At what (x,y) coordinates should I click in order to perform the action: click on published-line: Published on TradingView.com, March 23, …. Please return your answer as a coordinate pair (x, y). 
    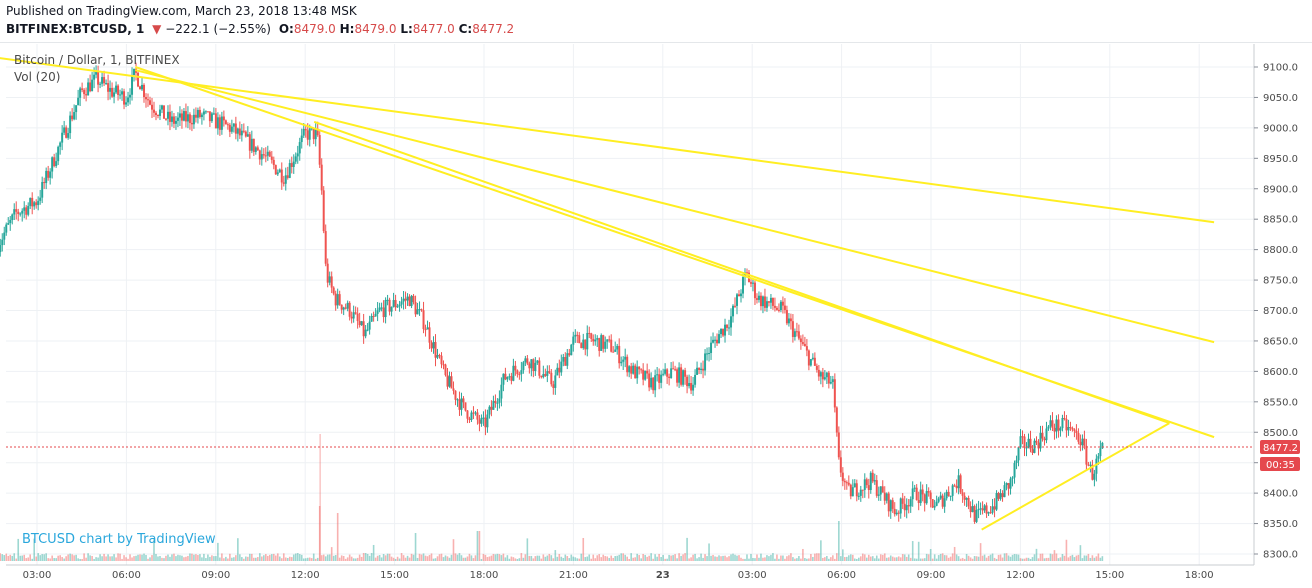
    Looking at the image, I should click on (181, 11).